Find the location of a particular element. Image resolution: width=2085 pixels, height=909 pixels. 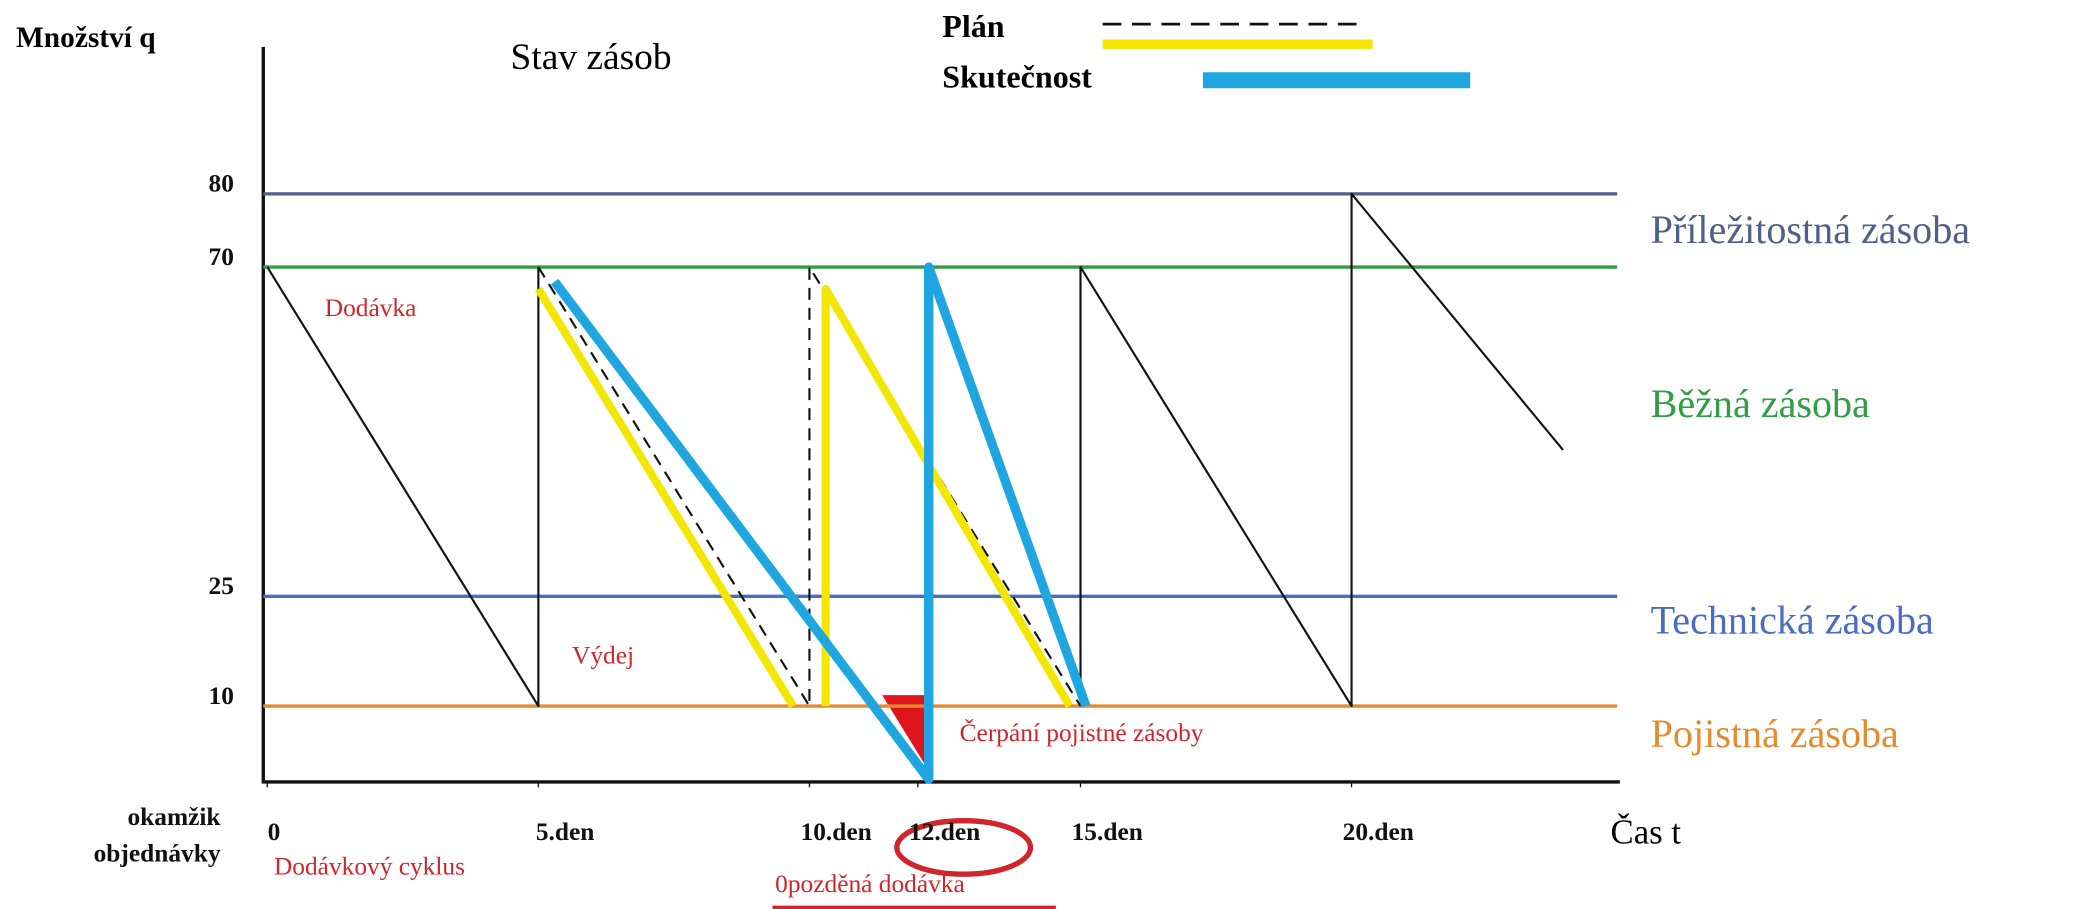

y-tick-label: 80 is located at coordinates (221, 184).